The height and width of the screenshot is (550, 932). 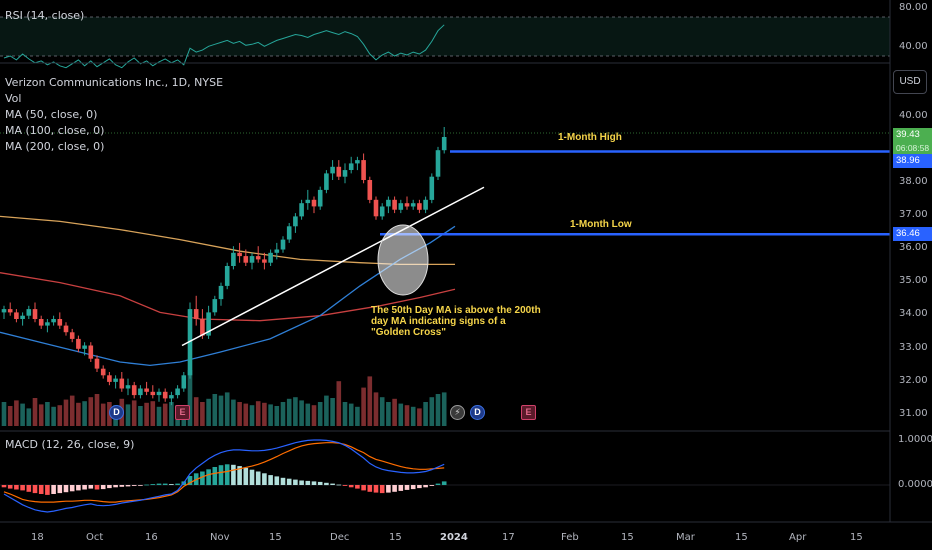 I want to click on vol-legend: Vol, so click(x=13, y=98).